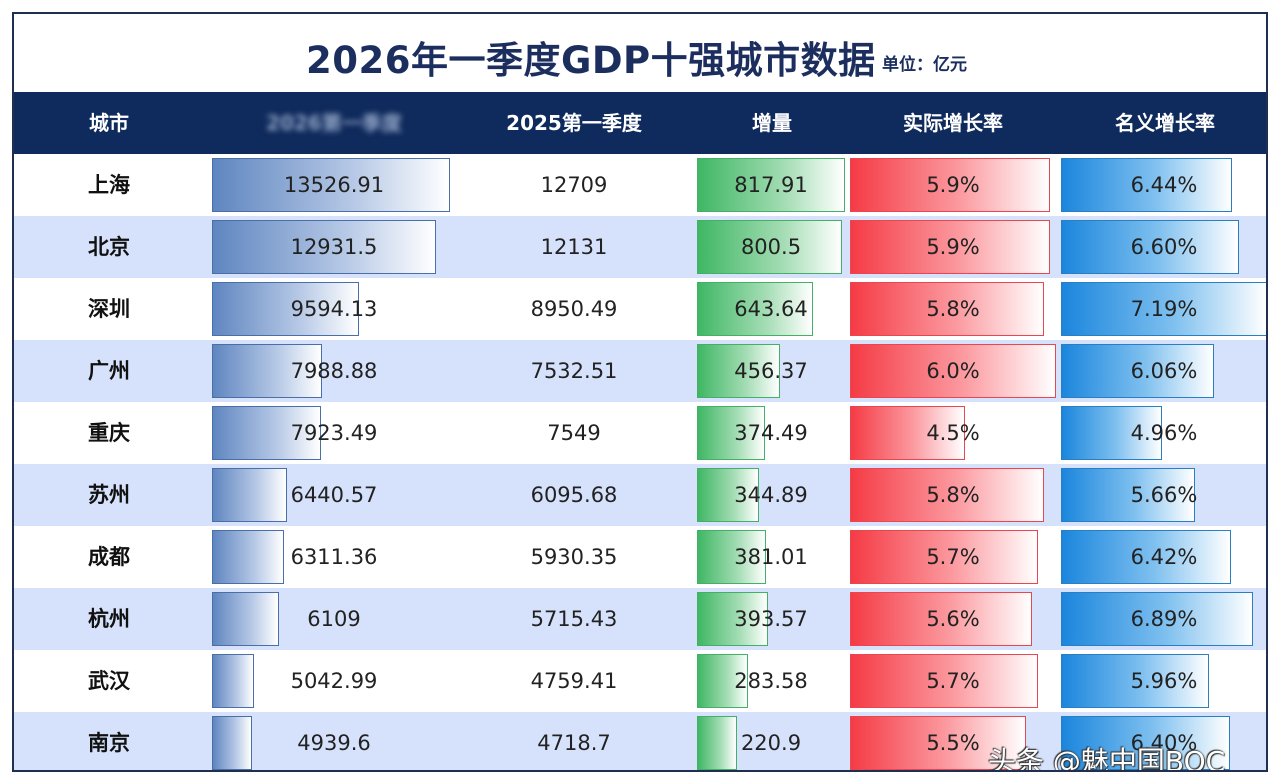 Image resolution: width=1280 pixels, height=784 pixels. What do you see at coordinates (771, 495) in the screenshot?
I see `increase-value: 344.89` at bounding box center [771, 495].